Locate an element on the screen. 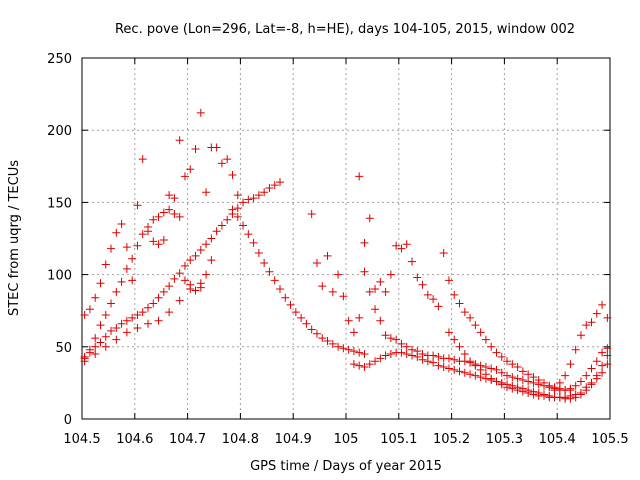 This screenshot has width=640, height=480. x-tick-label: 104.5 is located at coordinates (81, 439).